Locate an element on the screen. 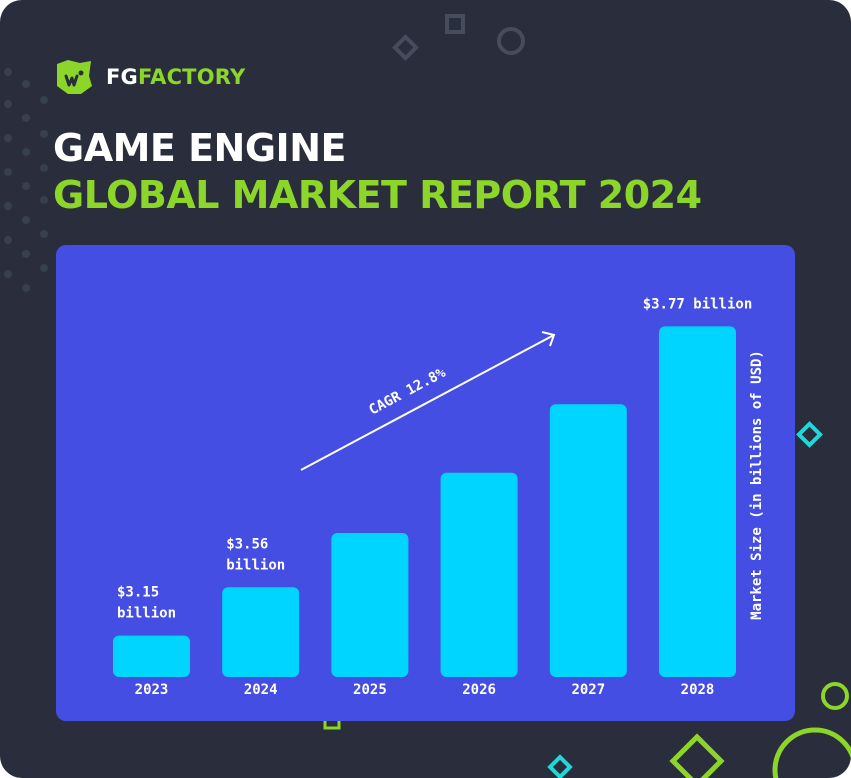 This screenshot has width=851, height=778. green-ring-decor is located at coordinates (835, 696).